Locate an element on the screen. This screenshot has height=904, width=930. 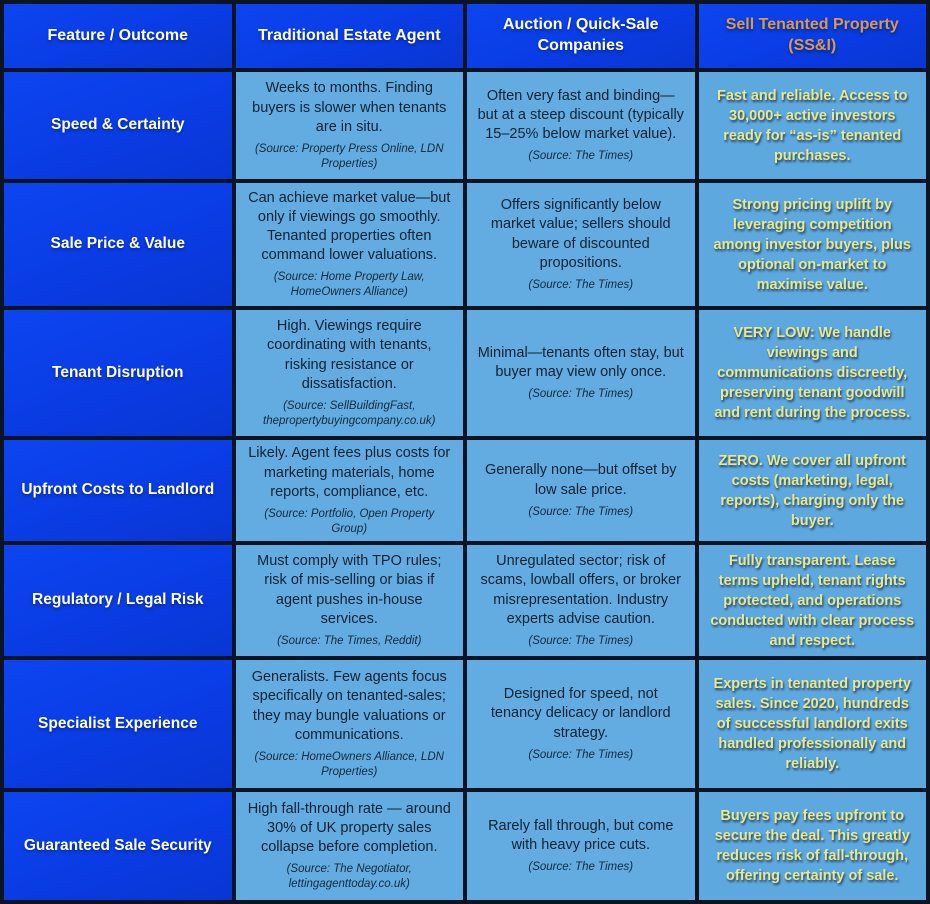
feature-label: Tenant Disruption is located at coordinates (118, 372).